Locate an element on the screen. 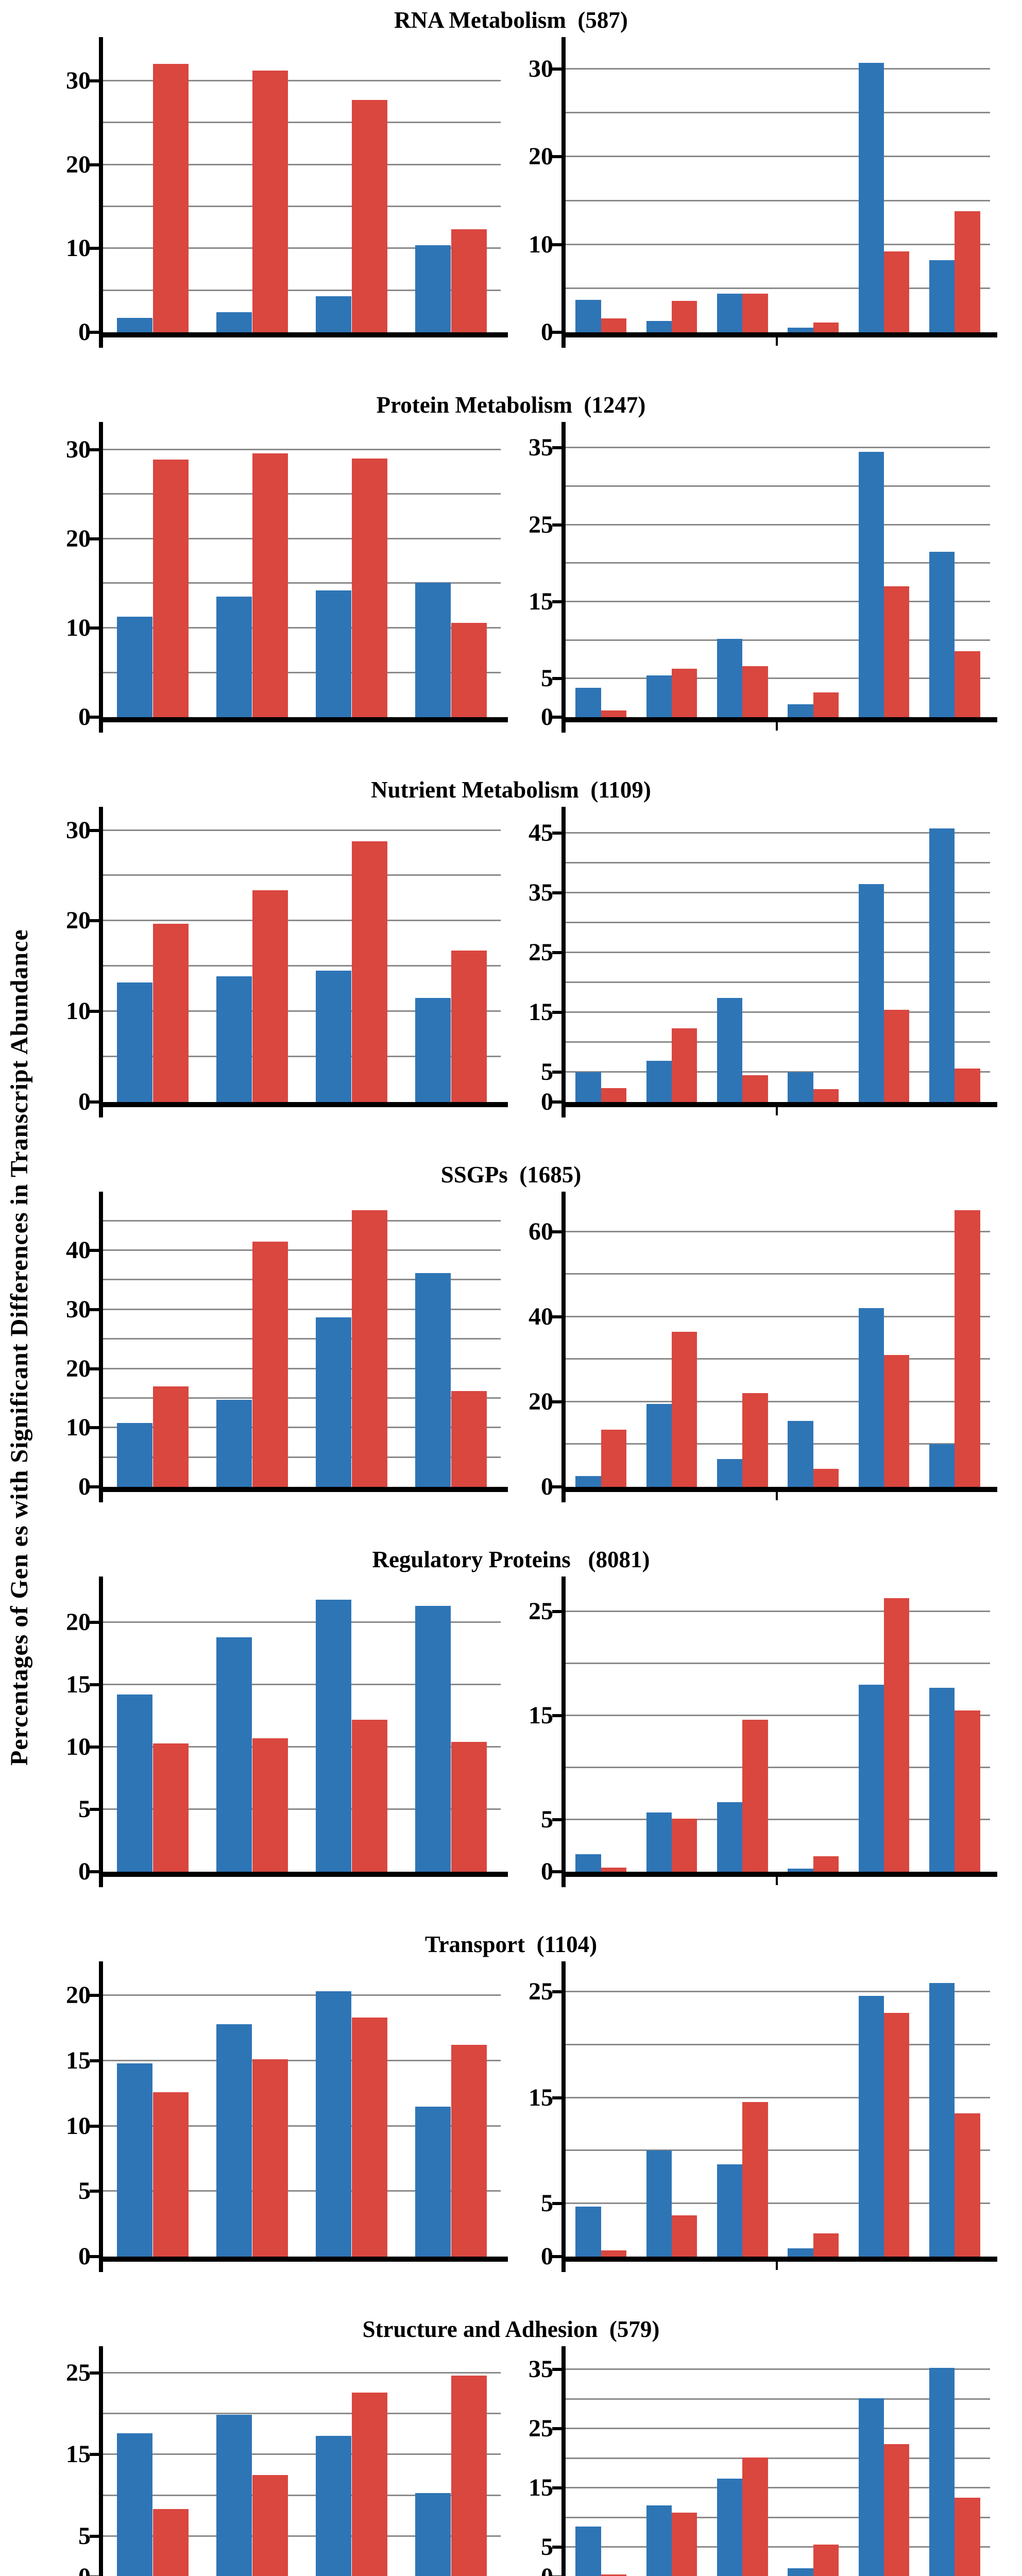 The image size is (1022, 2576). y-axis-line is located at coordinates (563, 1347).